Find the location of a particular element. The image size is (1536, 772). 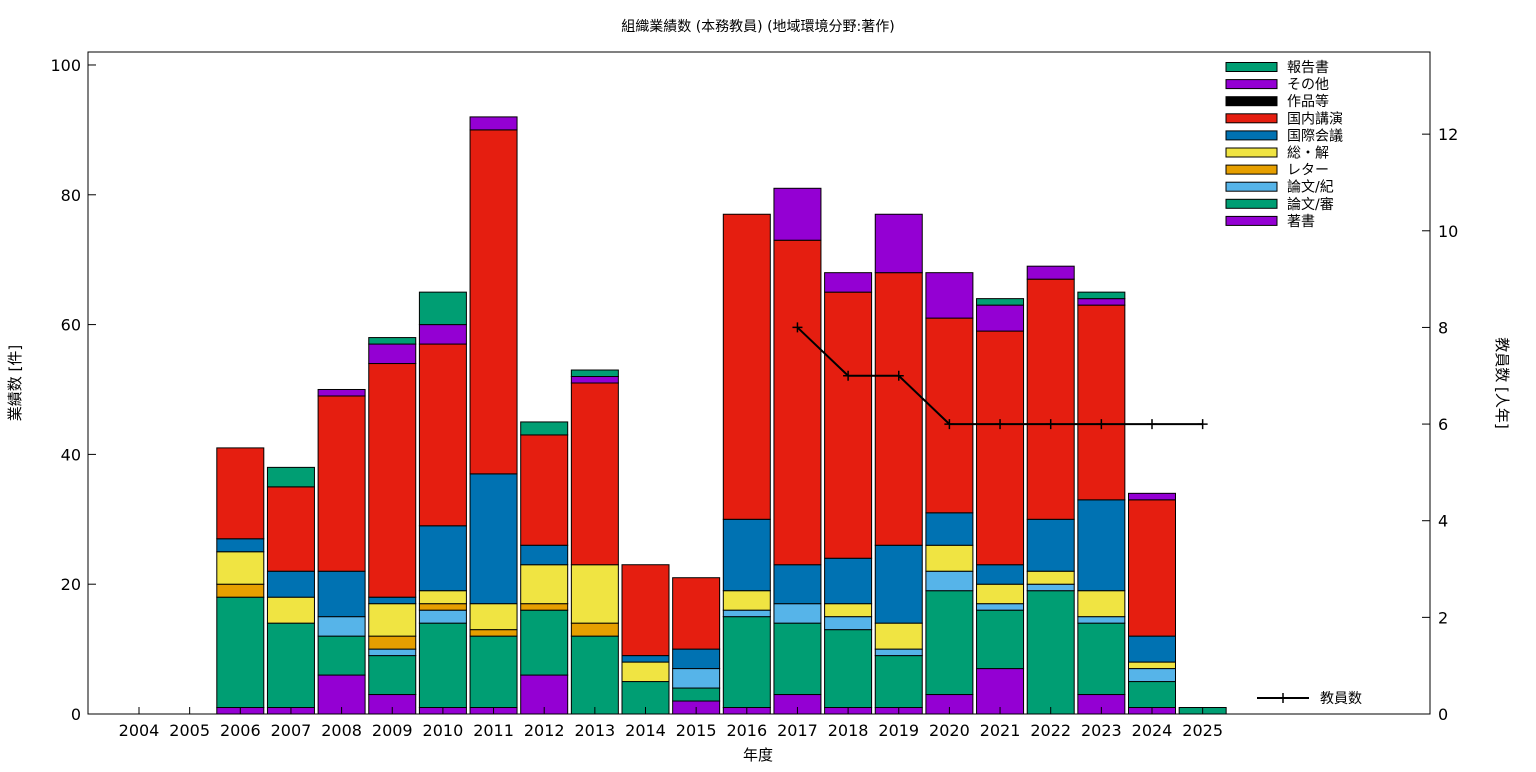

legend-label-1: その他 is located at coordinates (1308, 85).